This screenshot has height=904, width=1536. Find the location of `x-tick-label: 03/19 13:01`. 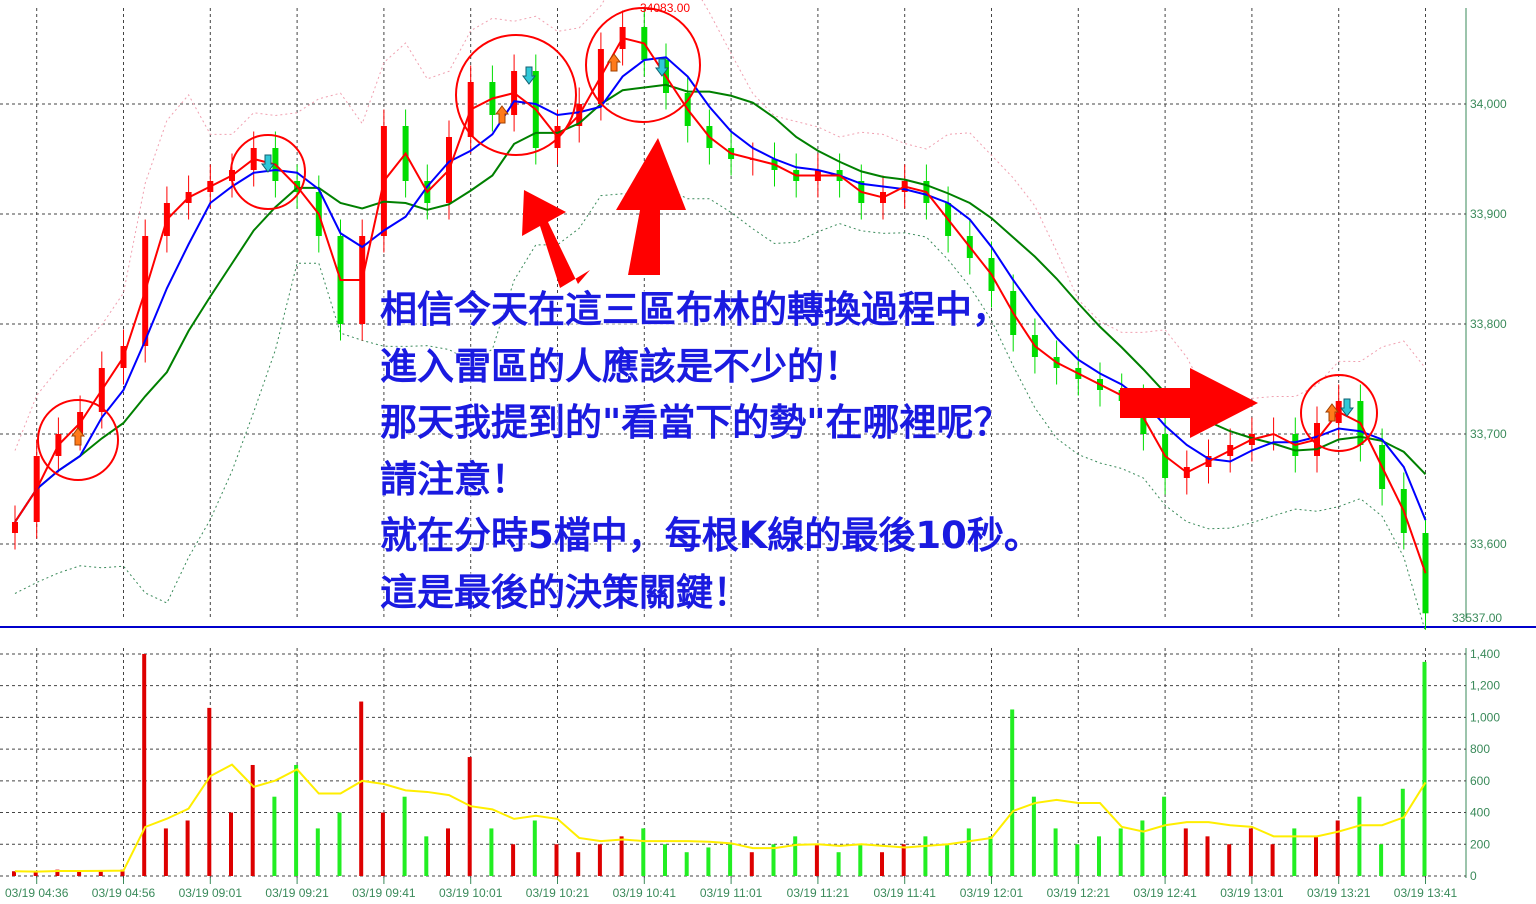

x-tick-label: 03/19 13:01 is located at coordinates (1252, 893).